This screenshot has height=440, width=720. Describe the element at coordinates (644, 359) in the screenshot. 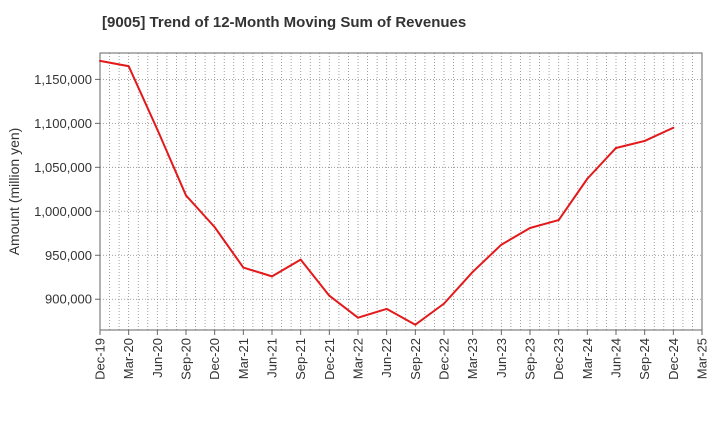

I see `x-tick-label: Sep-24` at that location.